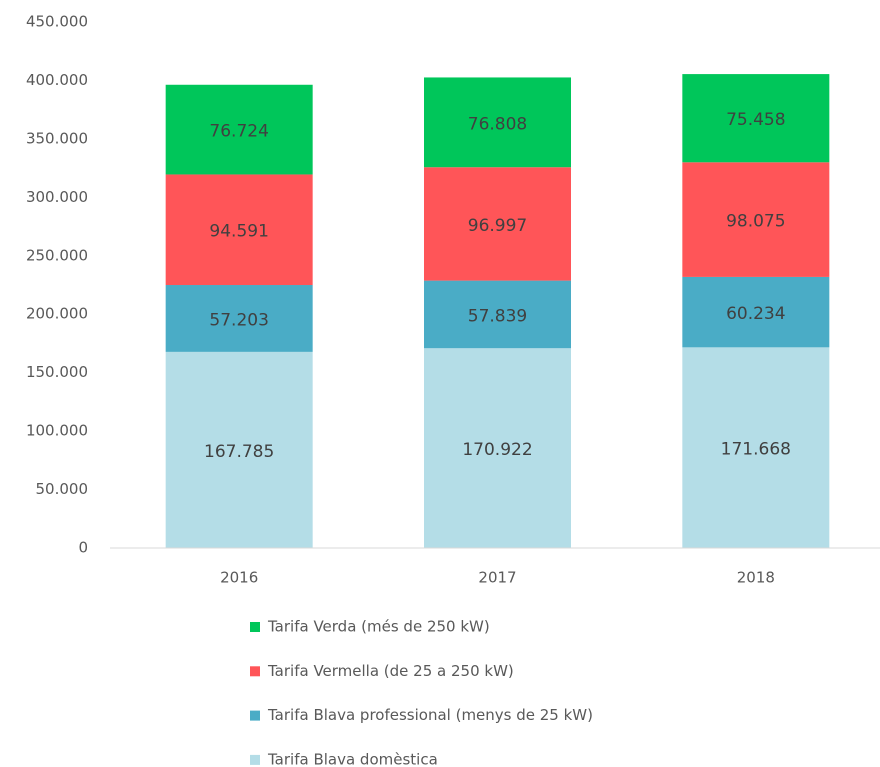  I want to click on data-label: 96.997, so click(497, 226).